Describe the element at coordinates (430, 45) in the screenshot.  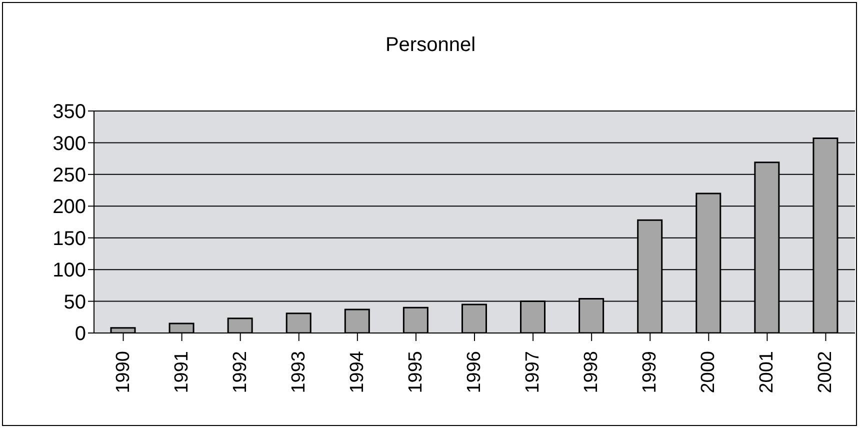
I see `chart-title: Personnel` at that location.